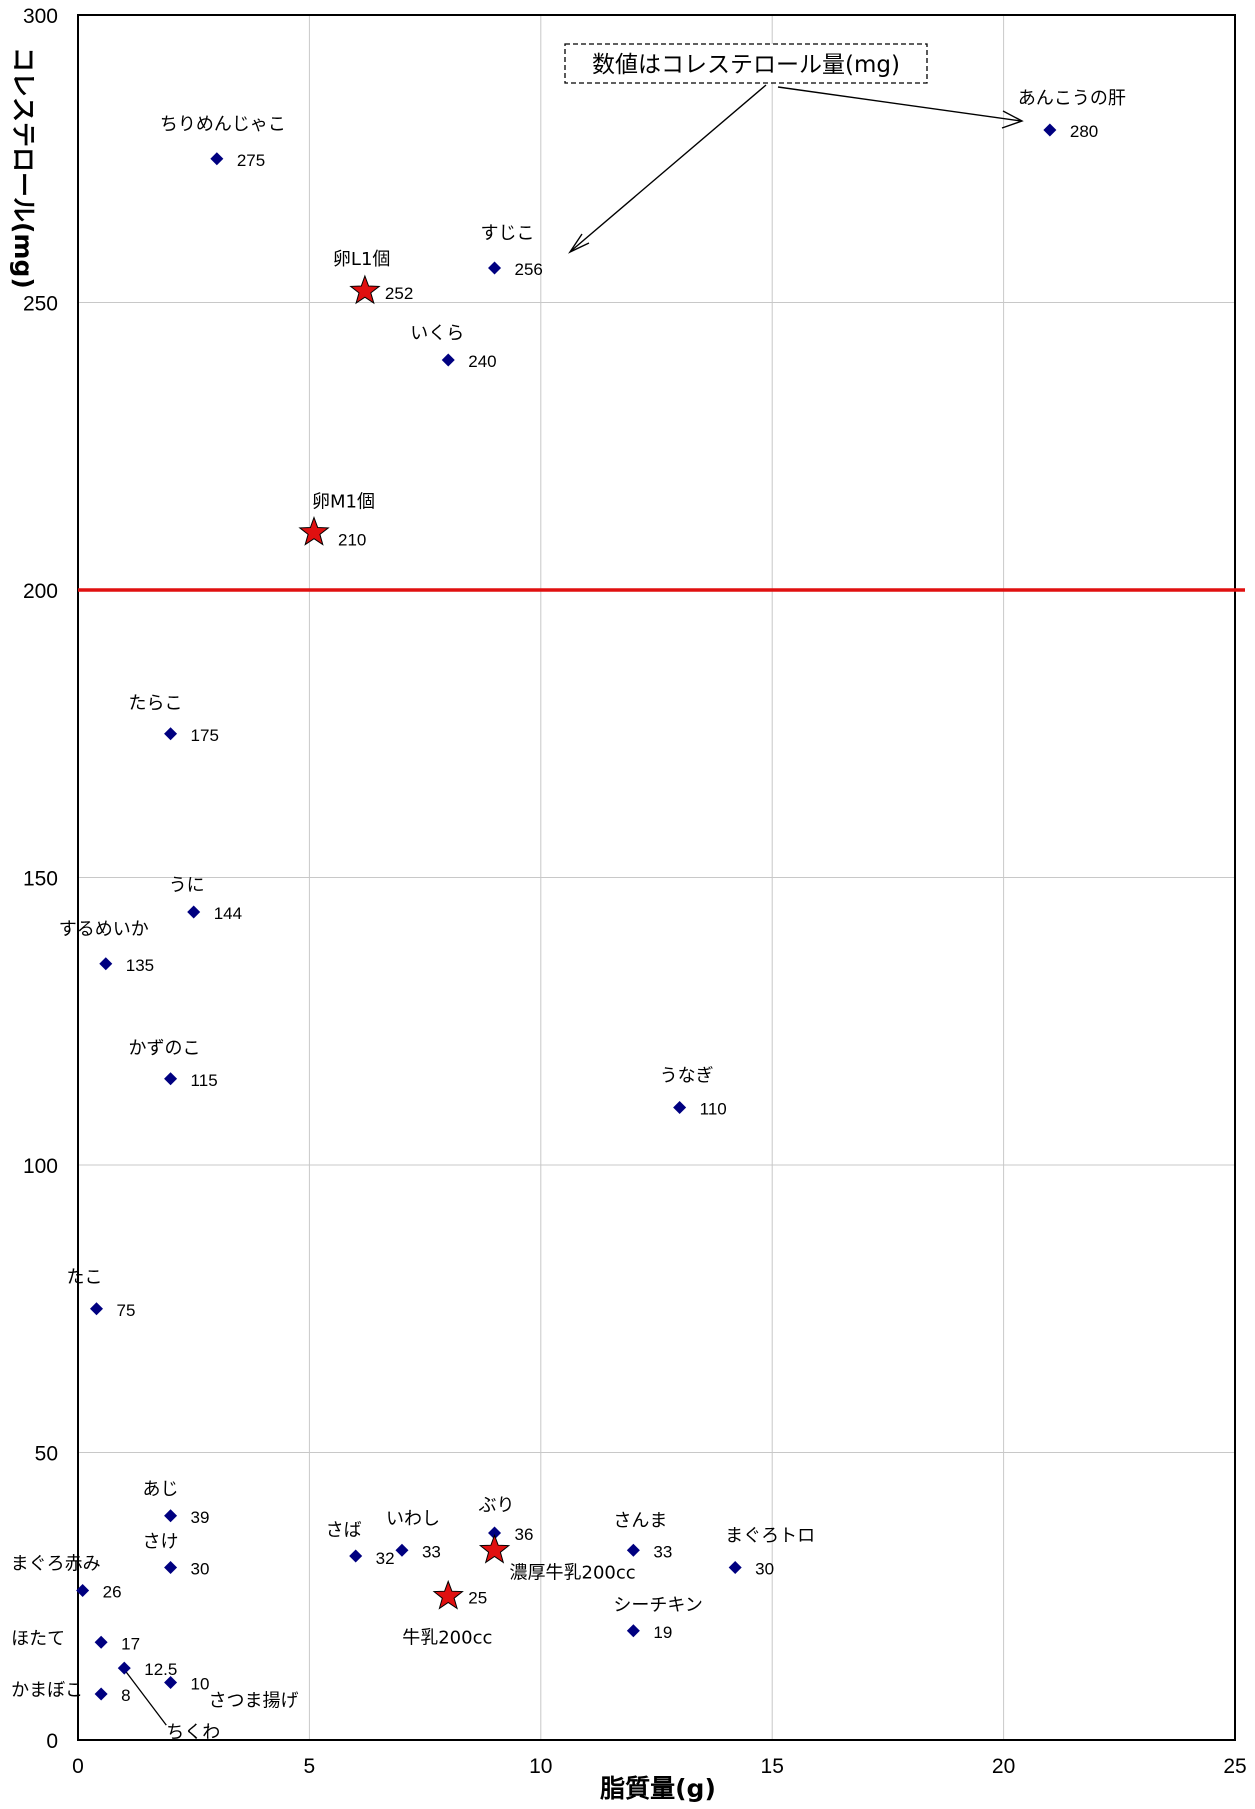  What do you see at coordinates (1003, 1766) in the screenshot?
I see `x-tick-label: 20` at bounding box center [1003, 1766].